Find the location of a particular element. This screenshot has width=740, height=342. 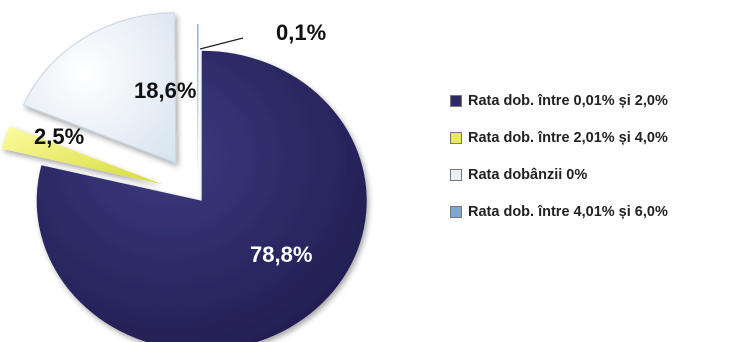

legend-label: Rata dobânzii 0% is located at coordinates (528, 175).